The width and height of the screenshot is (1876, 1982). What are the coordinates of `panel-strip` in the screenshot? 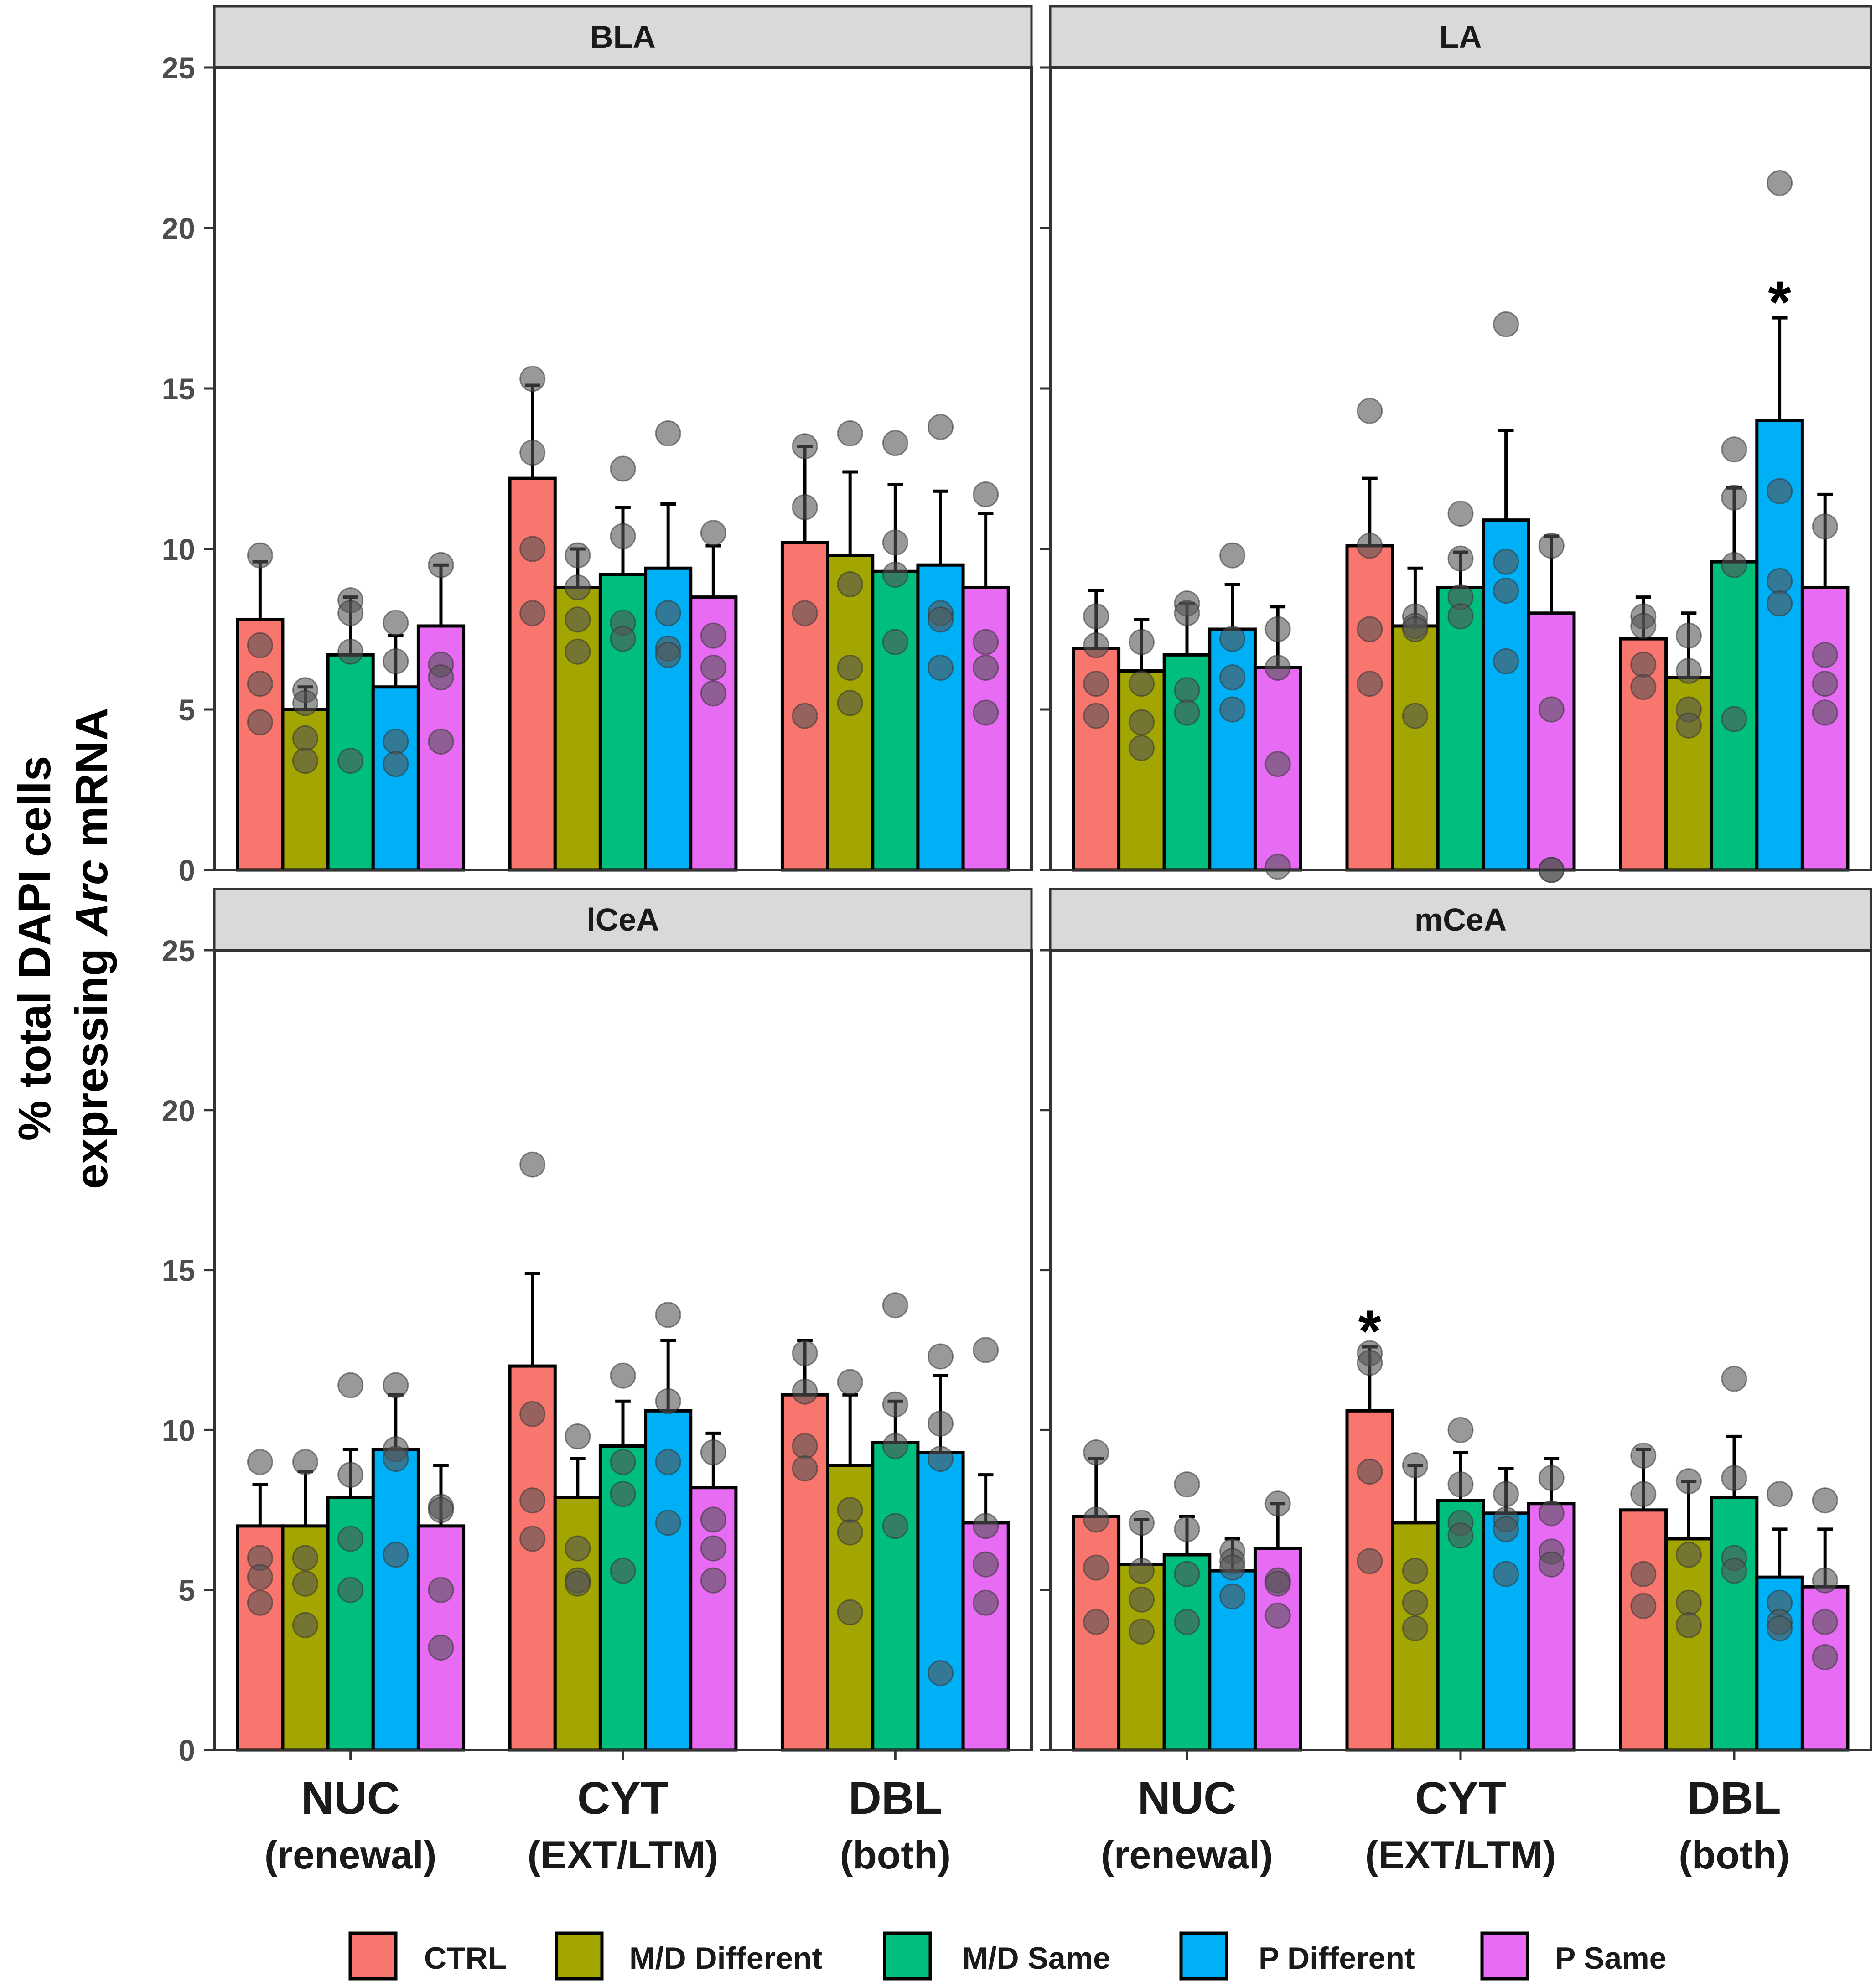 It's located at (1460, 37).